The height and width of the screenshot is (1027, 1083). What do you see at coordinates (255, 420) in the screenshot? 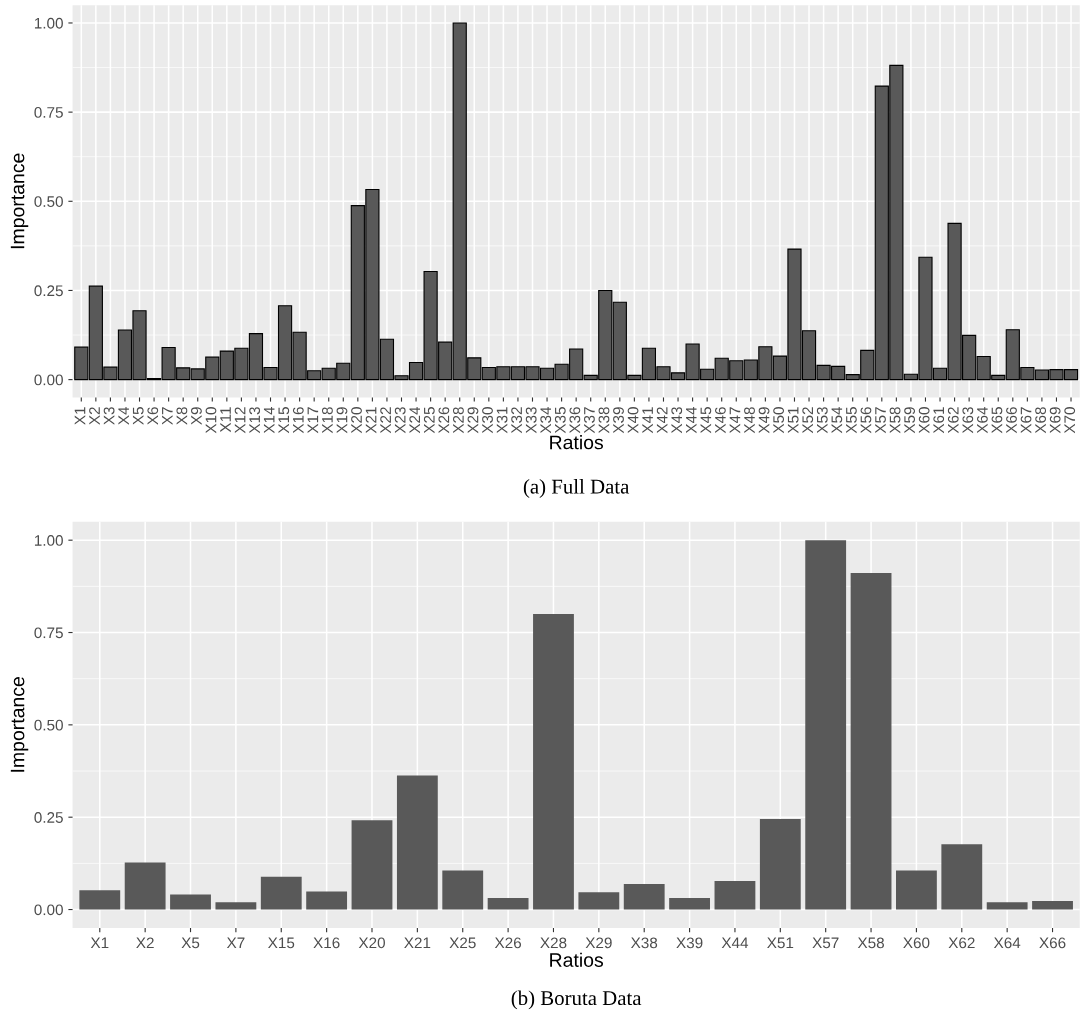
I see `x-tick-label: X13` at bounding box center [255, 420].